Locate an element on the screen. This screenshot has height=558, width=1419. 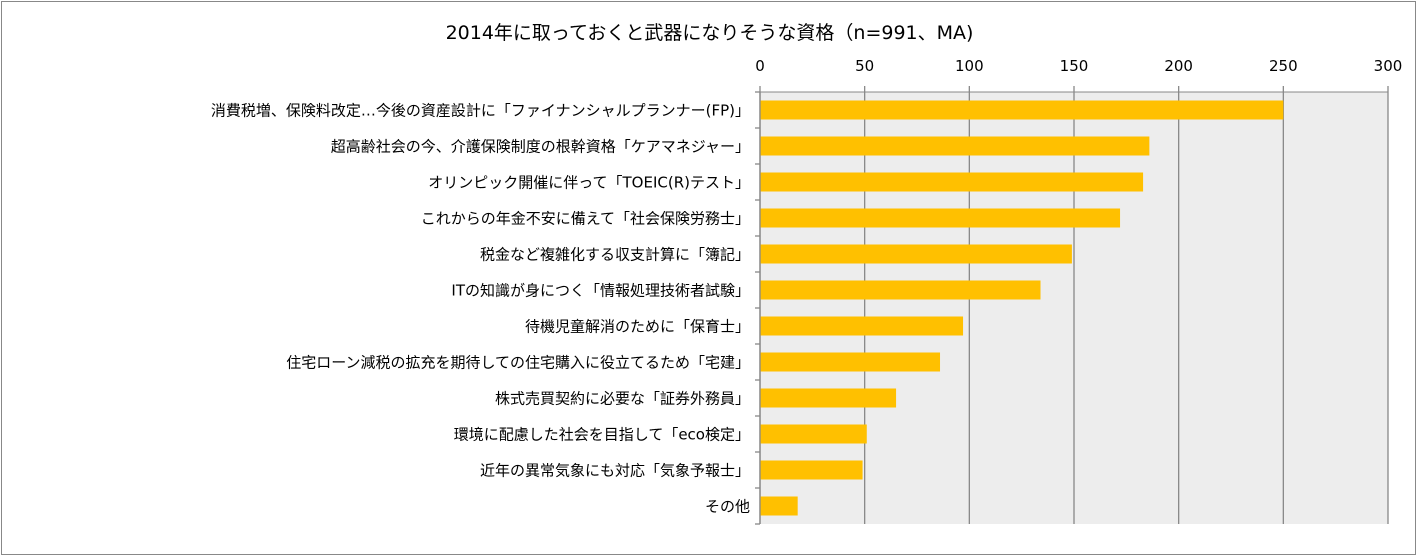
chart-title: 2014年に取っておくと武器になりそうな資格（n=991、MA) is located at coordinates (709, 33).